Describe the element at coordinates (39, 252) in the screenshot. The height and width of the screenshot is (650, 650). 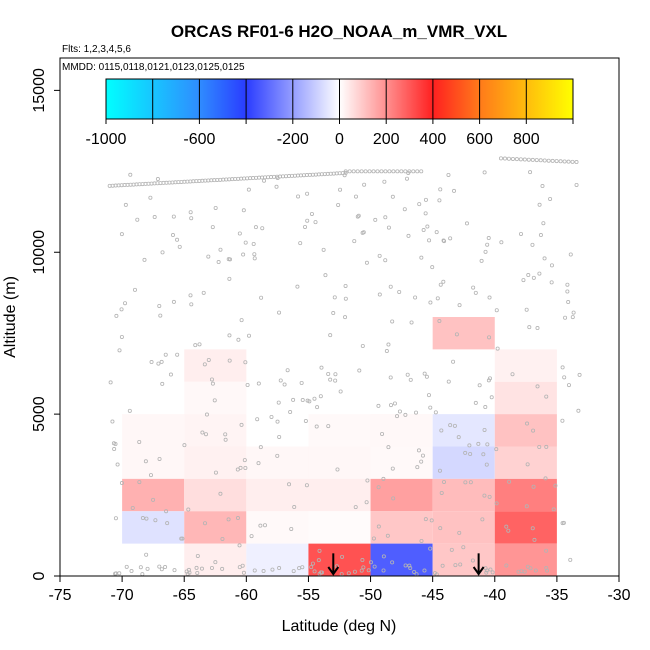
I see `y-tick-label: 10000` at that location.